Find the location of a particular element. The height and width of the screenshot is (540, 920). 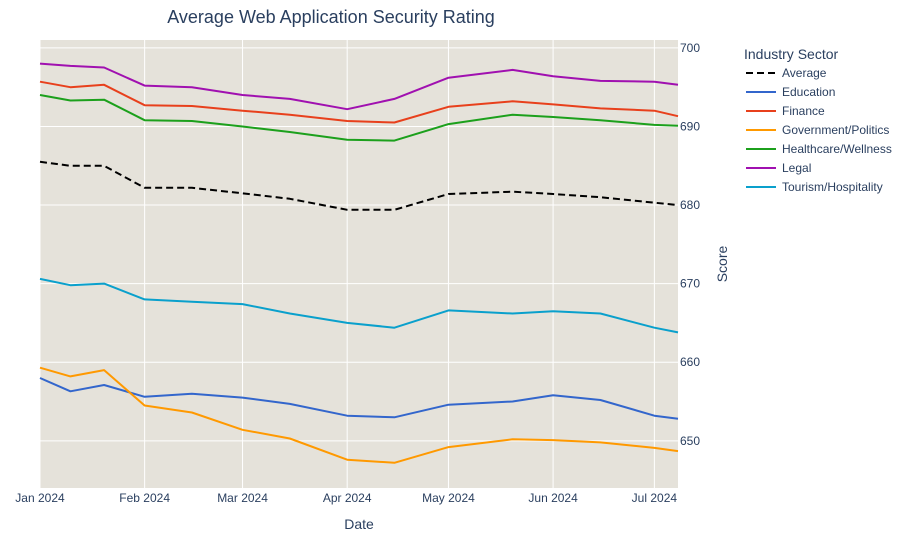

x-tick-label: Jun 2024 is located at coordinates (553, 498).